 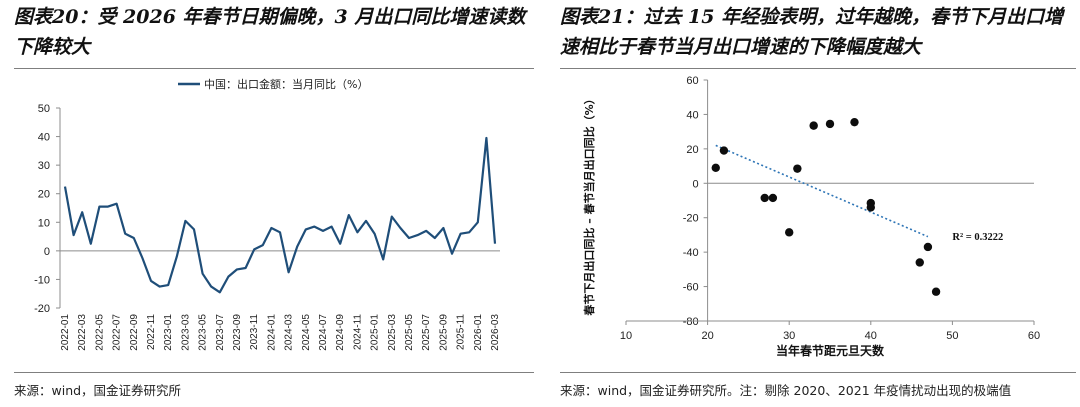 What do you see at coordinates (151, 332) in the screenshot?
I see `x-tick-label: 2022-11` at bounding box center [151, 332].